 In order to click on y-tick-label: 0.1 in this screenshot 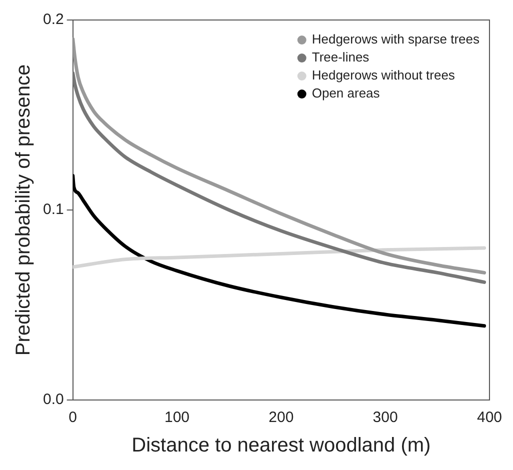, I will do `click(53, 209)`.